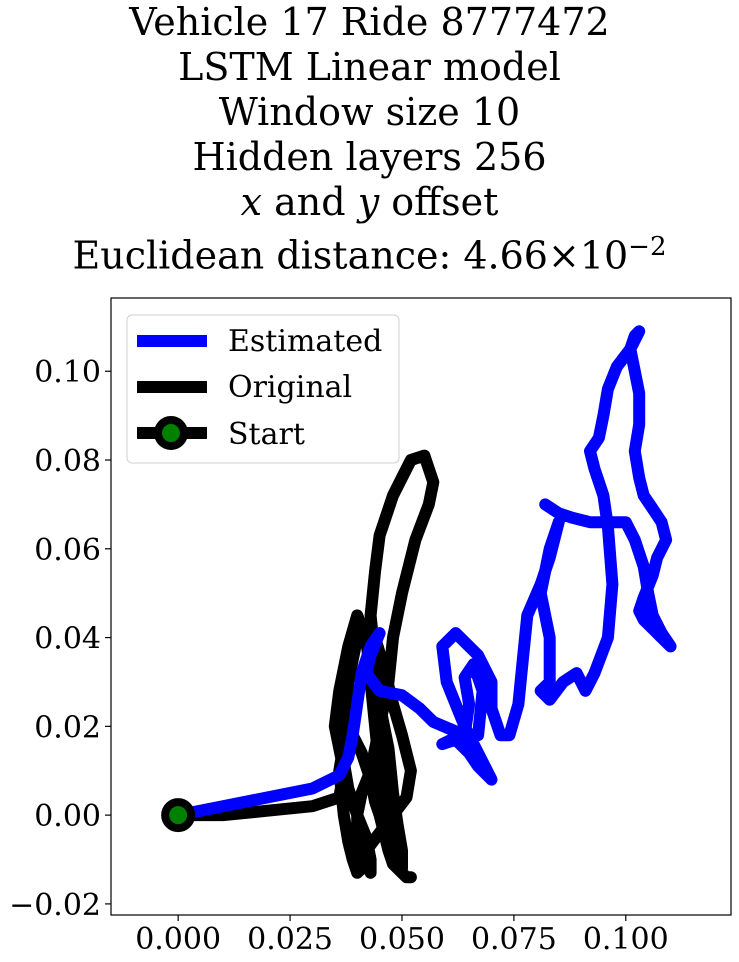  I want to click on x-tick-label: 0.075, so click(514, 939).